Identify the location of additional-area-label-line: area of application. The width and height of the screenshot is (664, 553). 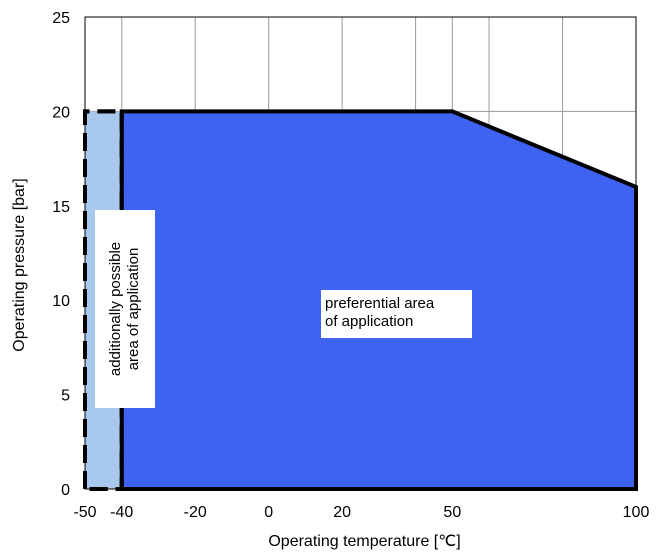
(133, 309).